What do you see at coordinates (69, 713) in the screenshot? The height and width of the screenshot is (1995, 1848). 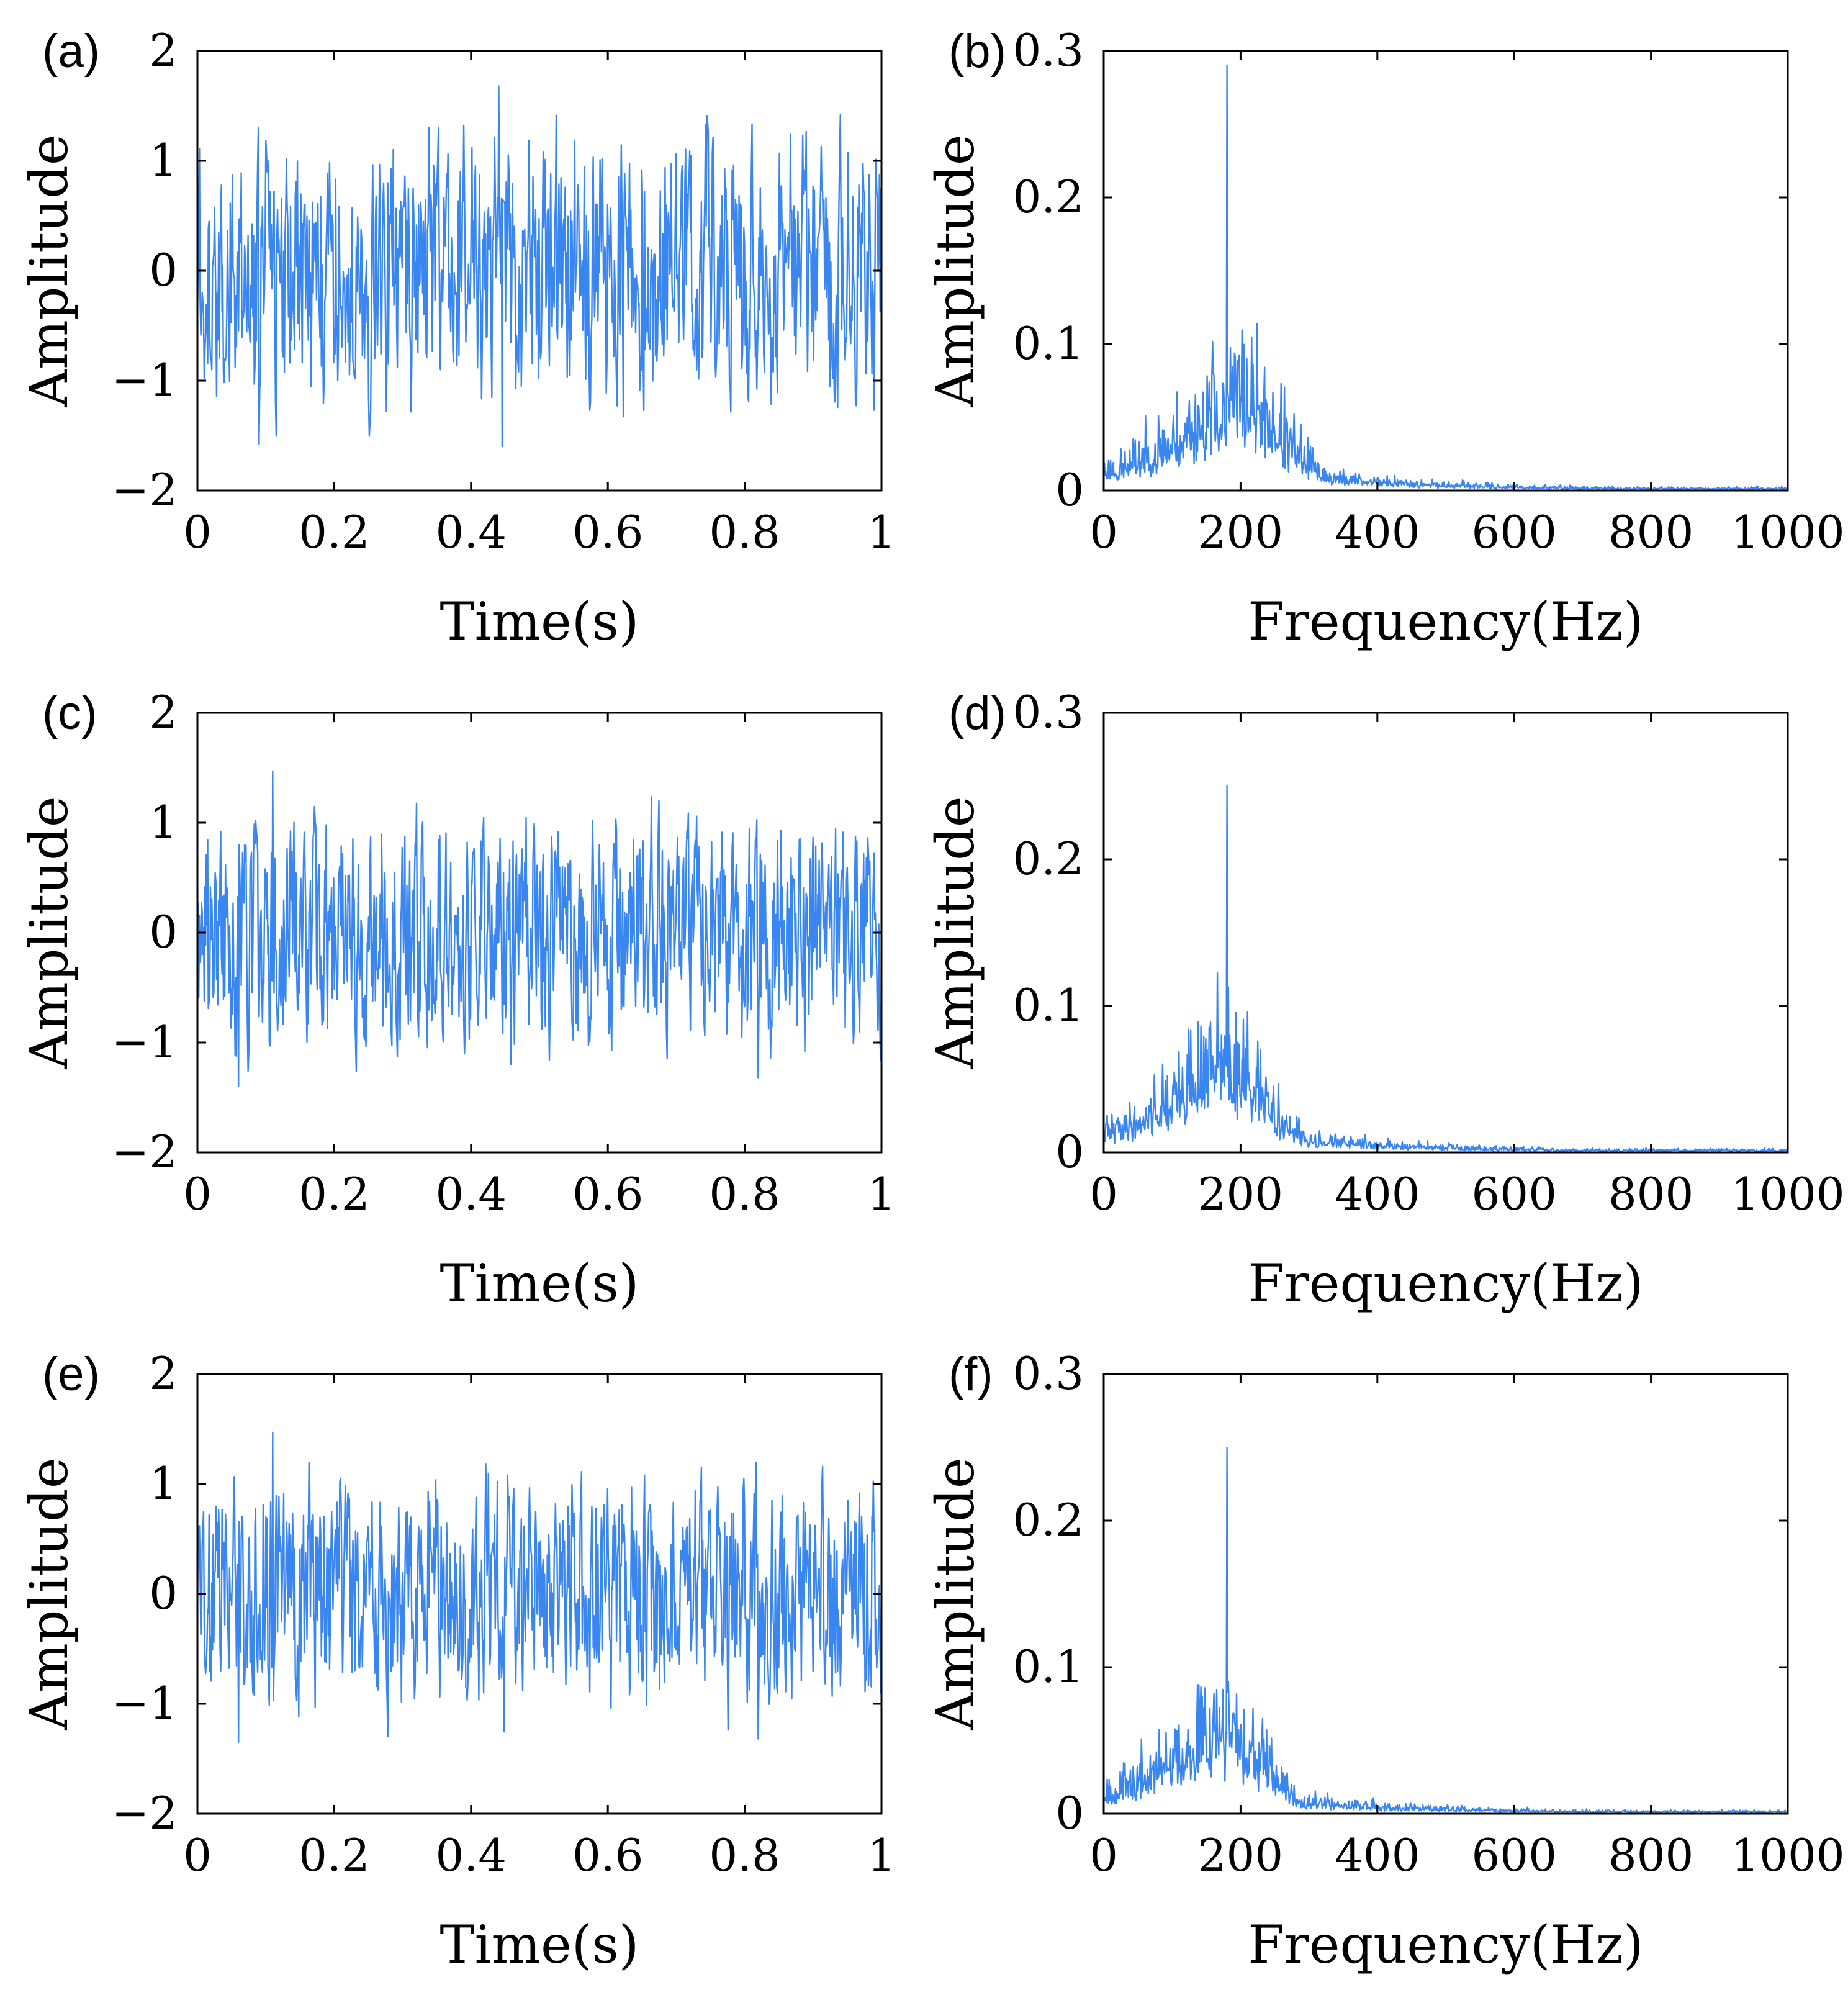 I see `panel-label: (c)` at bounding box center [69, 713].